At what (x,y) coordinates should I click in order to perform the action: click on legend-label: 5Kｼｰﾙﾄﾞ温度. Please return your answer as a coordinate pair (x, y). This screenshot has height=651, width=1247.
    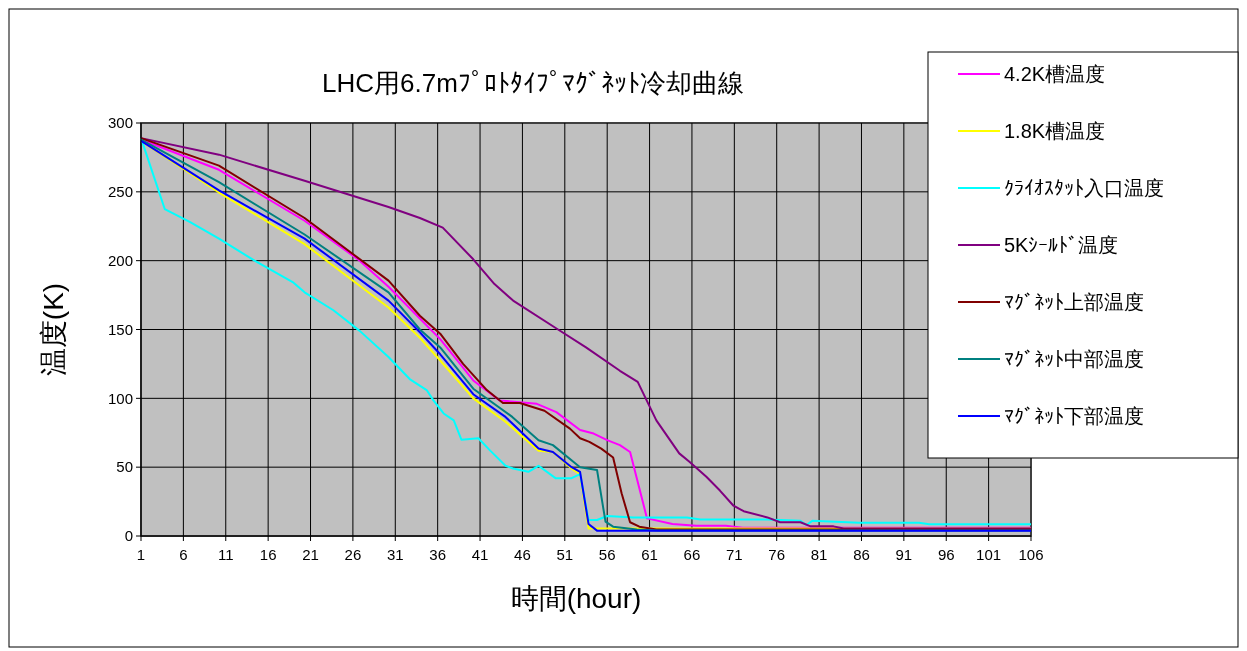
    Looking at the image, I should click on (1061, 245).